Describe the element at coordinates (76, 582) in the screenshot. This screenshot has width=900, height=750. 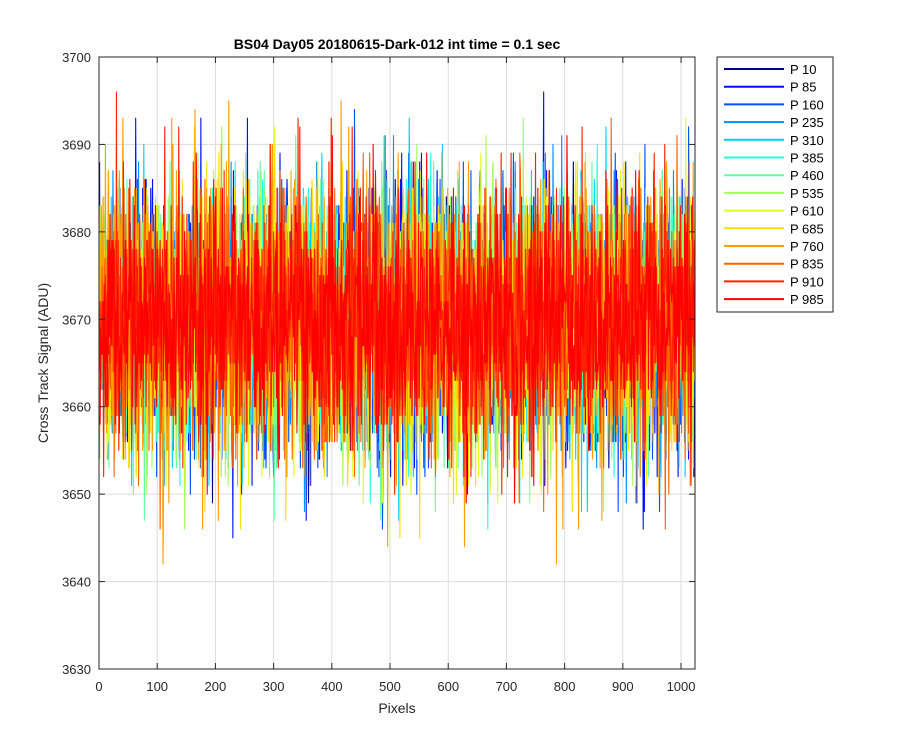
I see `y-tick-label: 3640` at that location.